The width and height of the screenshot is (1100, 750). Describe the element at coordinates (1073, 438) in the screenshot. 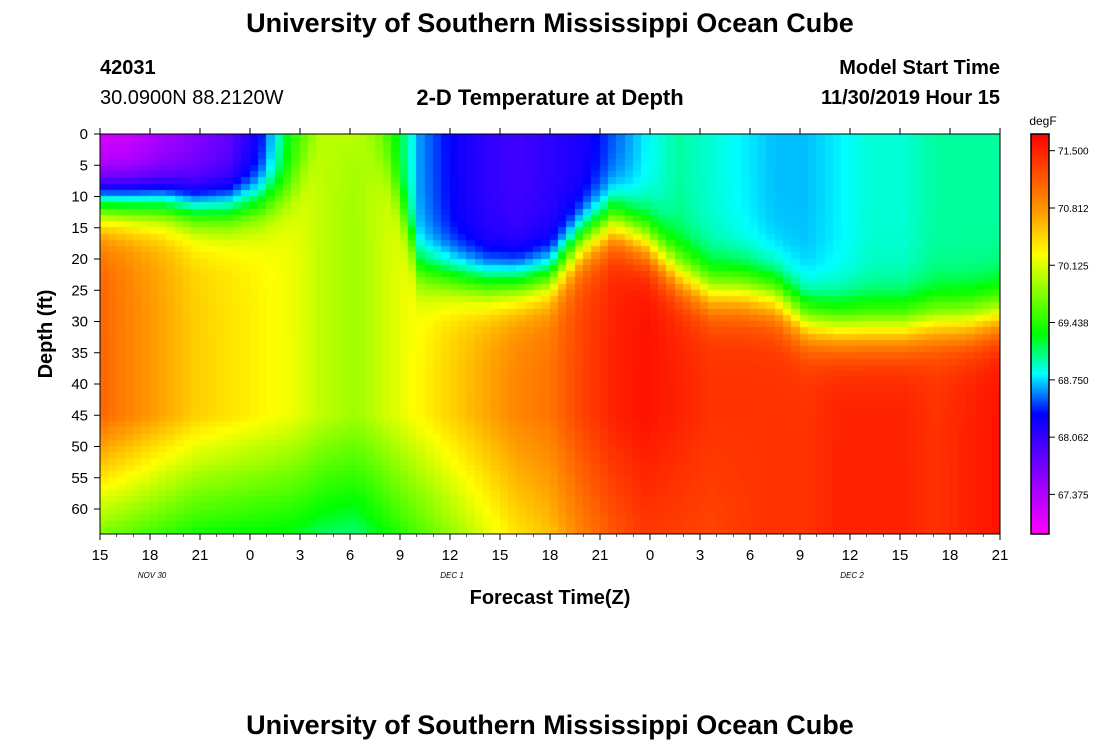

I see `colorbar-tick-label: 68.062` at that location.